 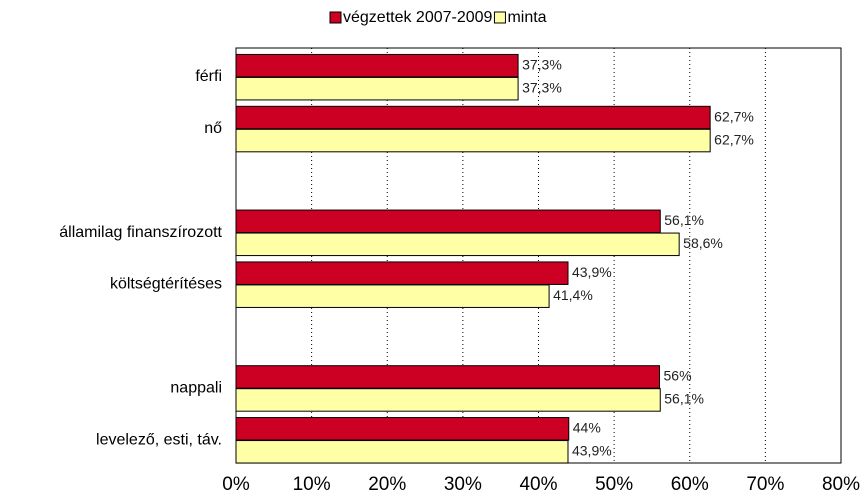 What do you see at coordinates (159, 439) in the screenshot?
I see `category-label: levelező, esti, táv.` at bounding box center [159, 439].